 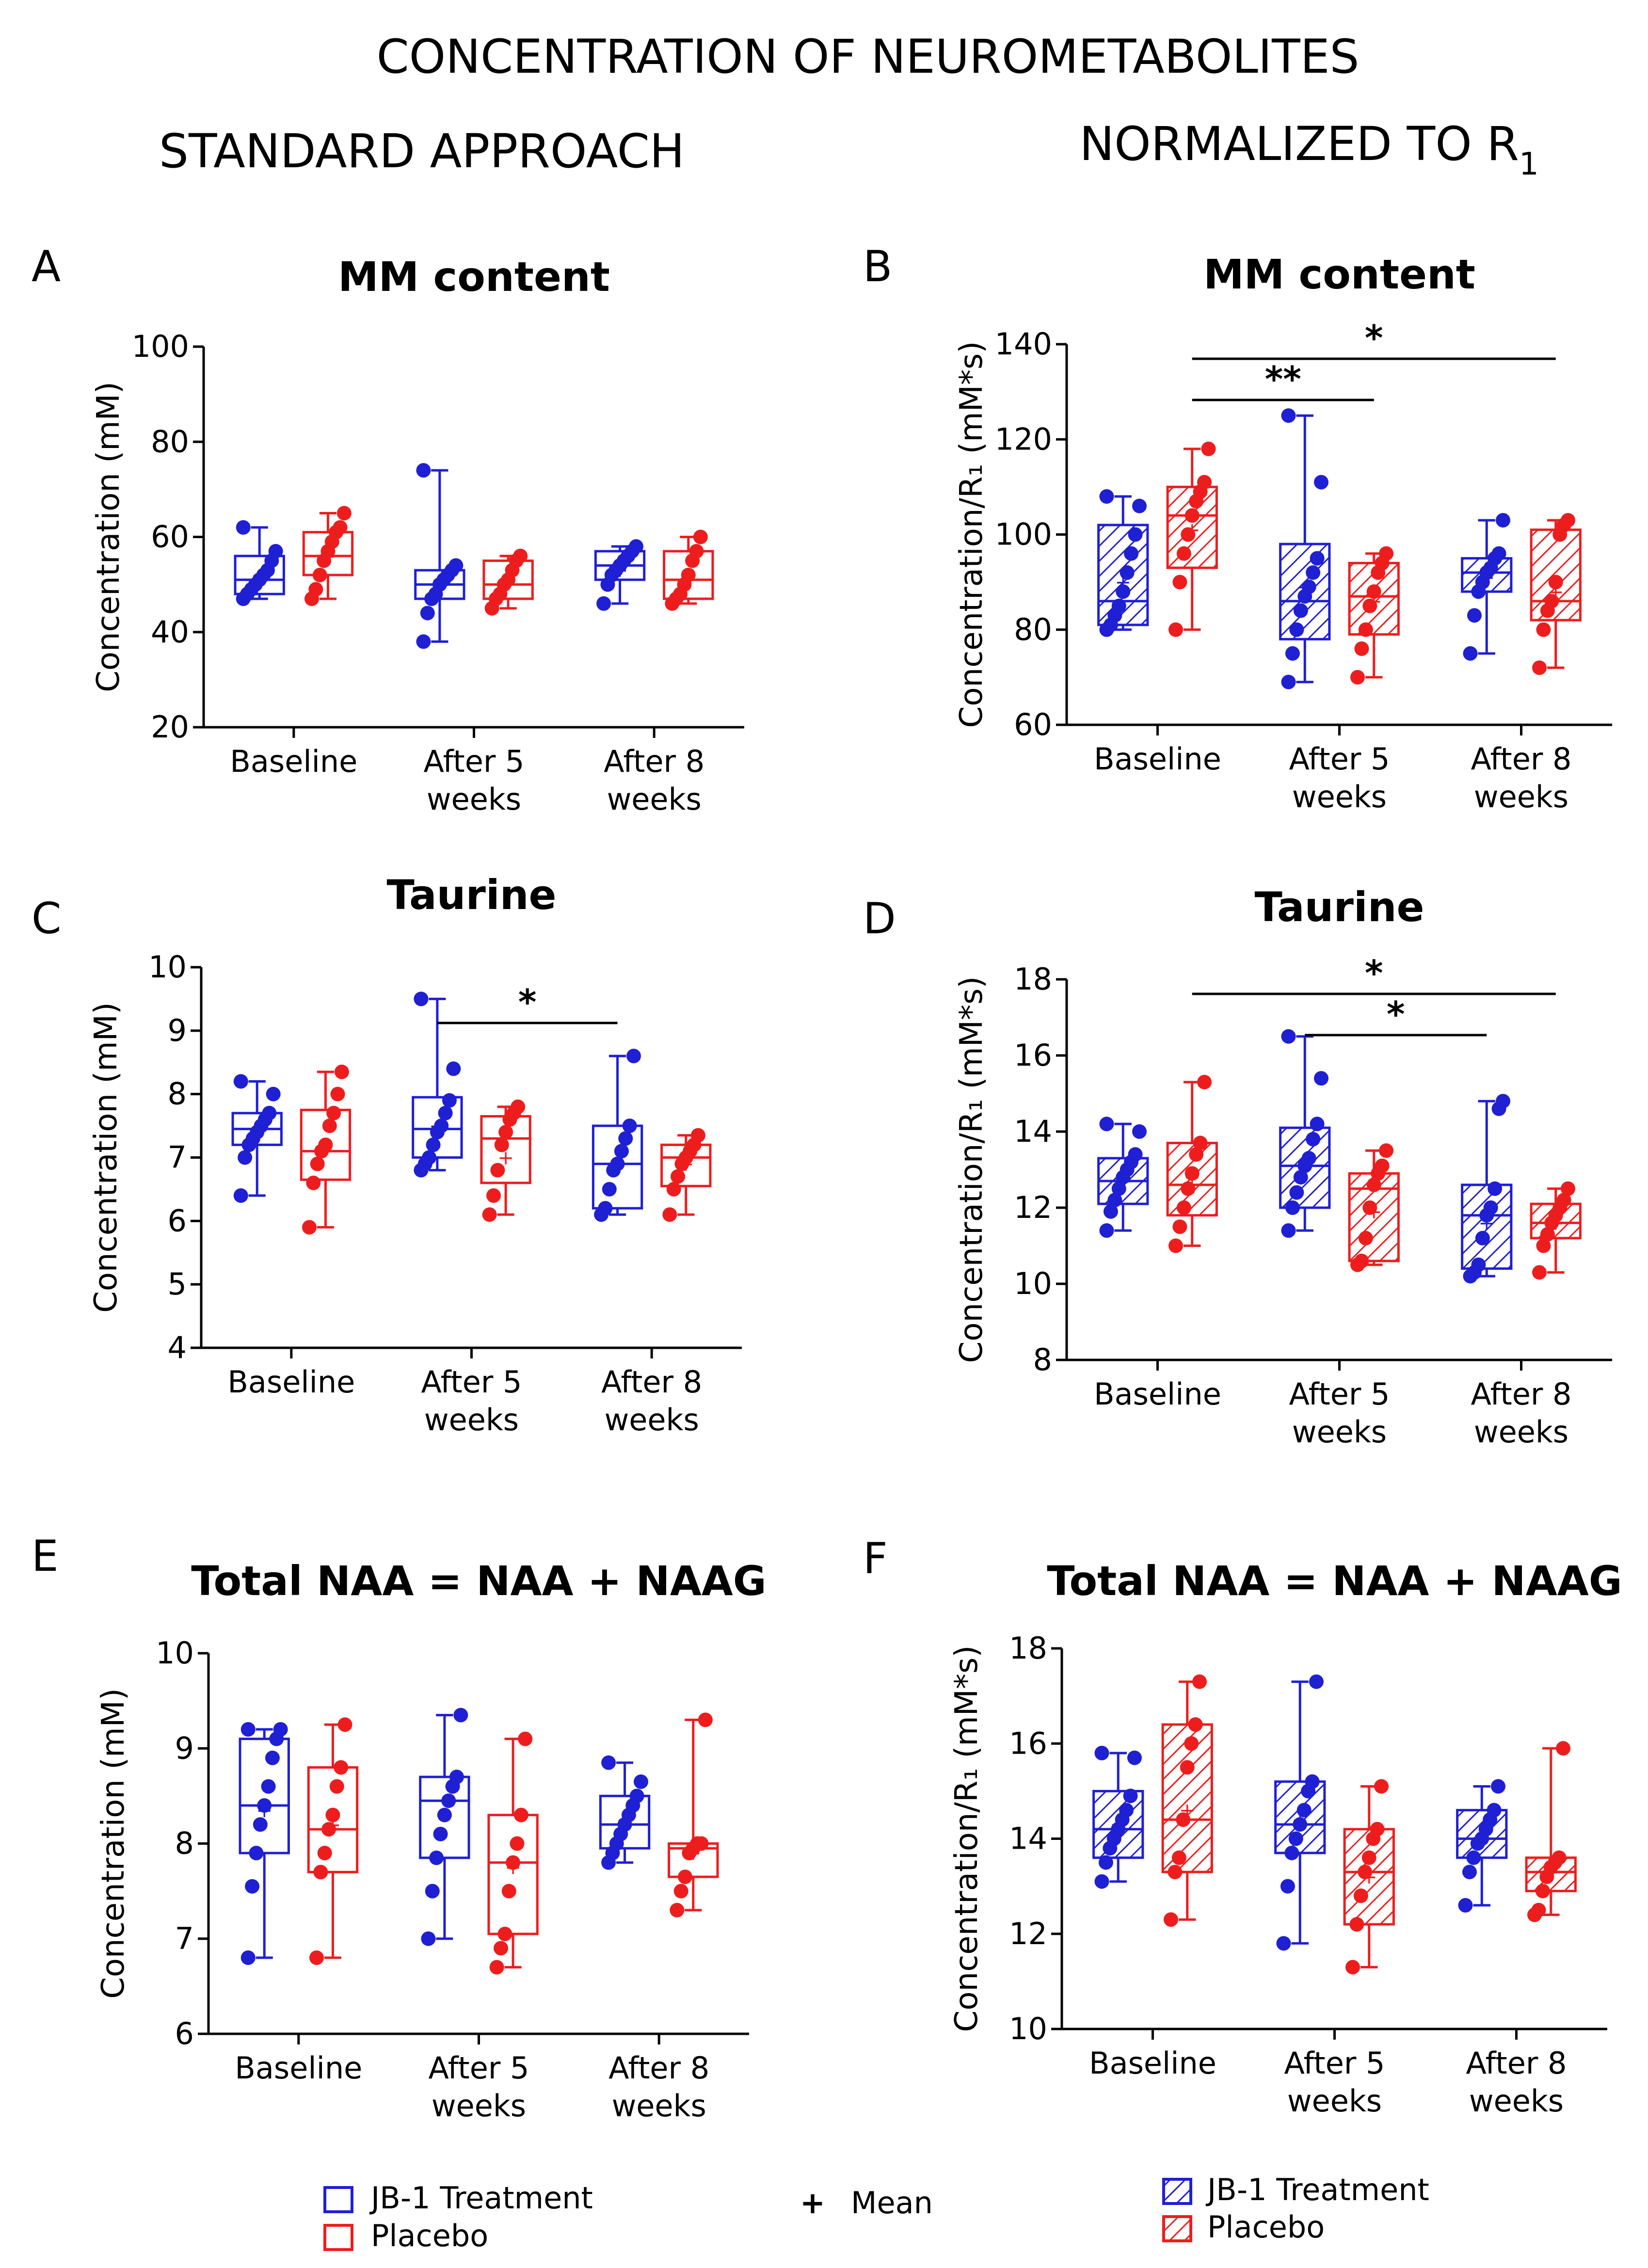 I want to click on panel-letter: D, so click(x=879, y=918).